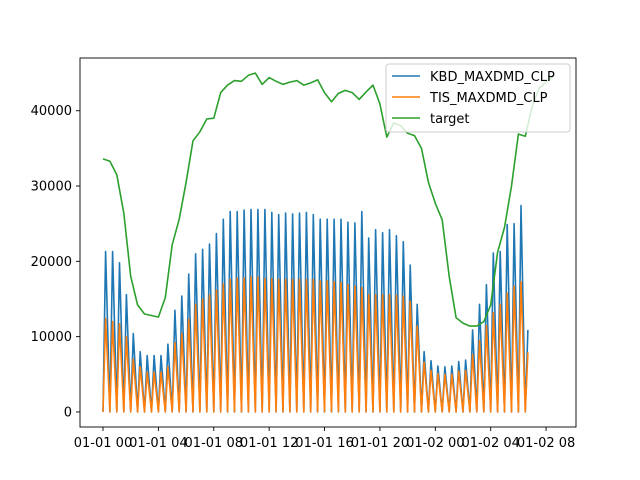 The image size is (640, 480). What do you see at coordinates (158, 443) in the screenshot?
I see `x-tick-label: 01-01 04` at bounding box center [158, 443].